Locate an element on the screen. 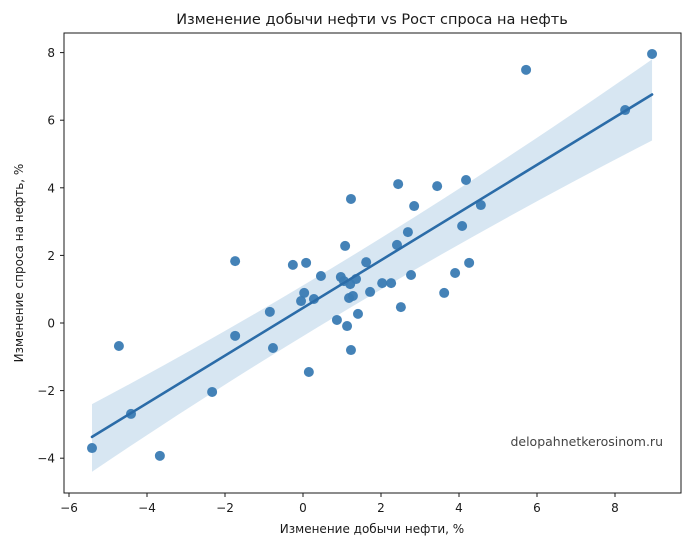  x-tick-label: −4 is located at coordinates (147, 508).